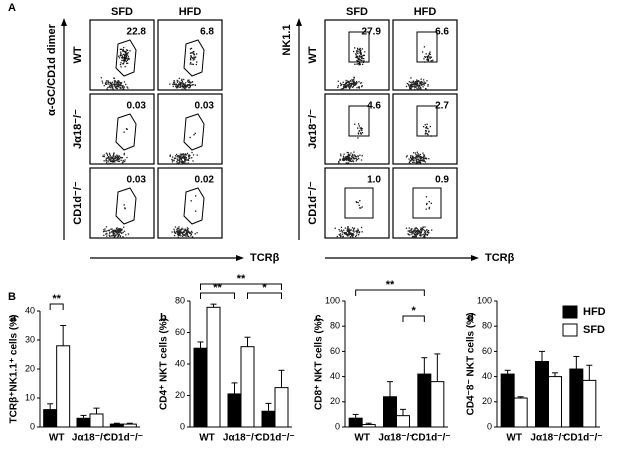 Image resolution: width=636 pixels, height=453 pixels. Describe the element at coordinates (63, 386) in the screenshot. I see `bar` at that location.